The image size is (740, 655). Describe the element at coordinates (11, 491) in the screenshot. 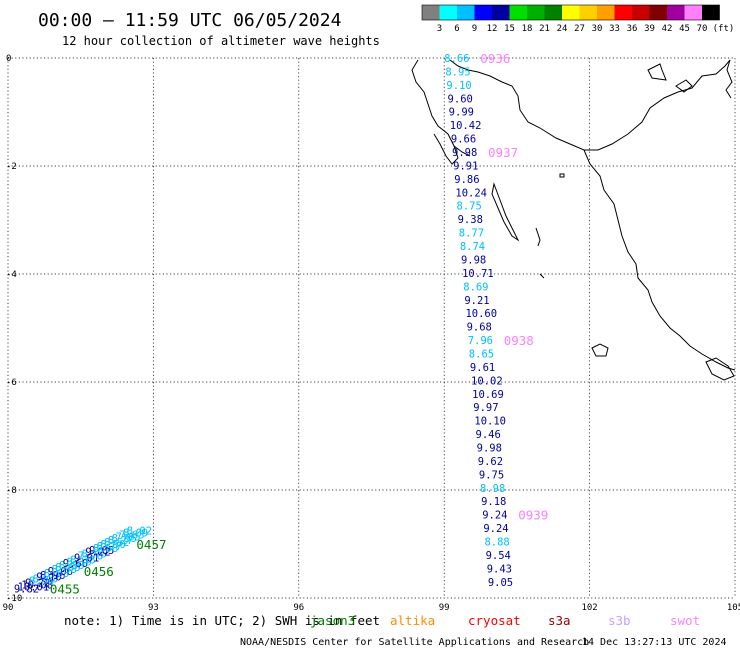

I see `y-tick-label: -8` at that location.